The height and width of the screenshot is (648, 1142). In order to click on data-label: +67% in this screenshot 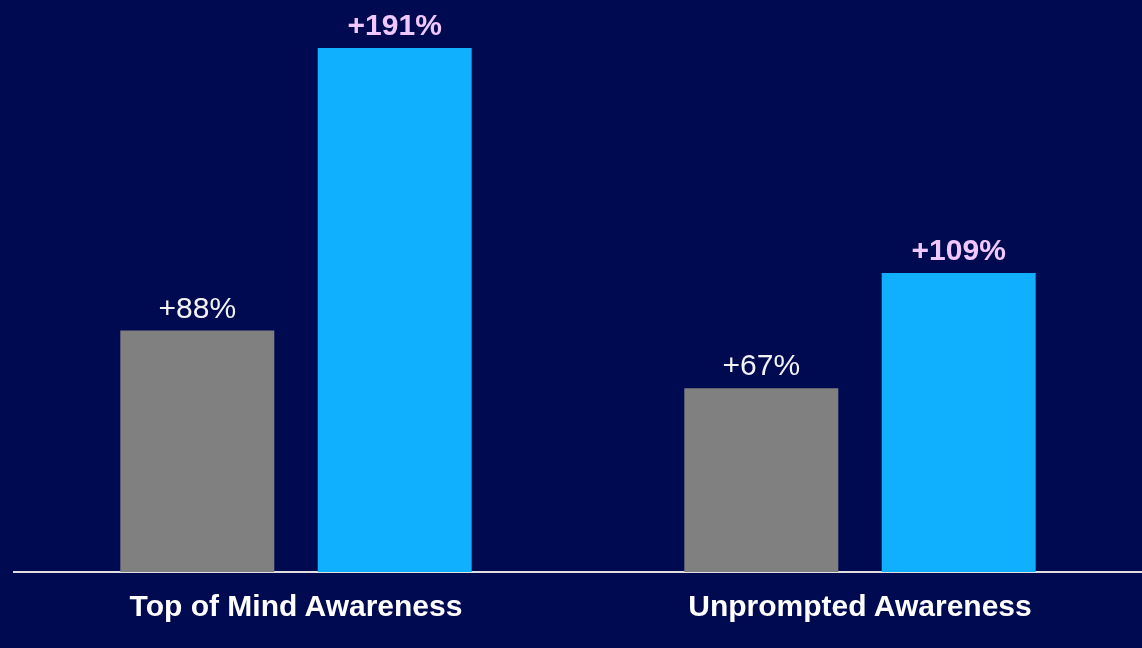, I will do `click(761, 365)`.